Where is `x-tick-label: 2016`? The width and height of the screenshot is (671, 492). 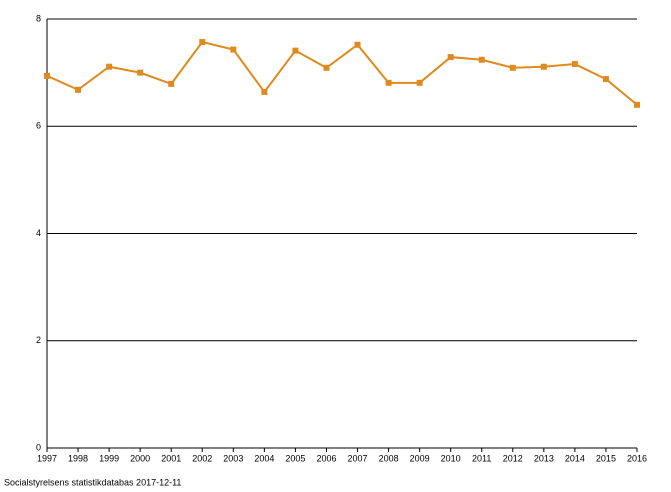 x-tick-label: 2016 is located at coordinates (637, 458).